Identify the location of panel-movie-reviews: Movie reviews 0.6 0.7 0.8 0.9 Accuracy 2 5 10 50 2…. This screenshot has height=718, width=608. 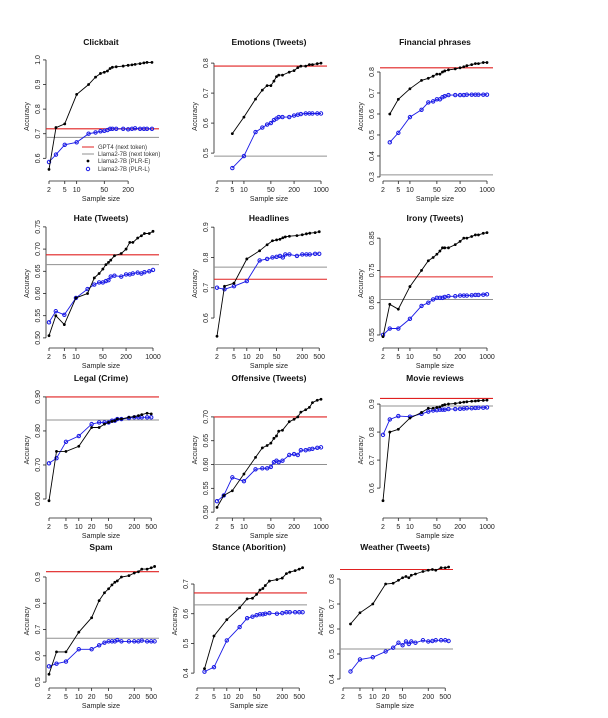
(426, 456).